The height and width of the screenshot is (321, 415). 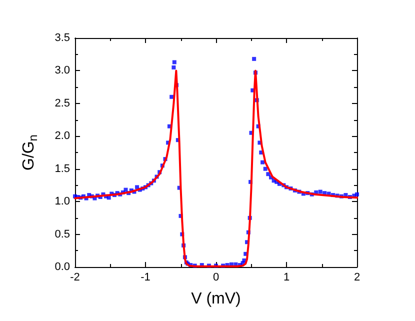 I want to click on y-tick-label: 0.0, so click(x=62, y=267).